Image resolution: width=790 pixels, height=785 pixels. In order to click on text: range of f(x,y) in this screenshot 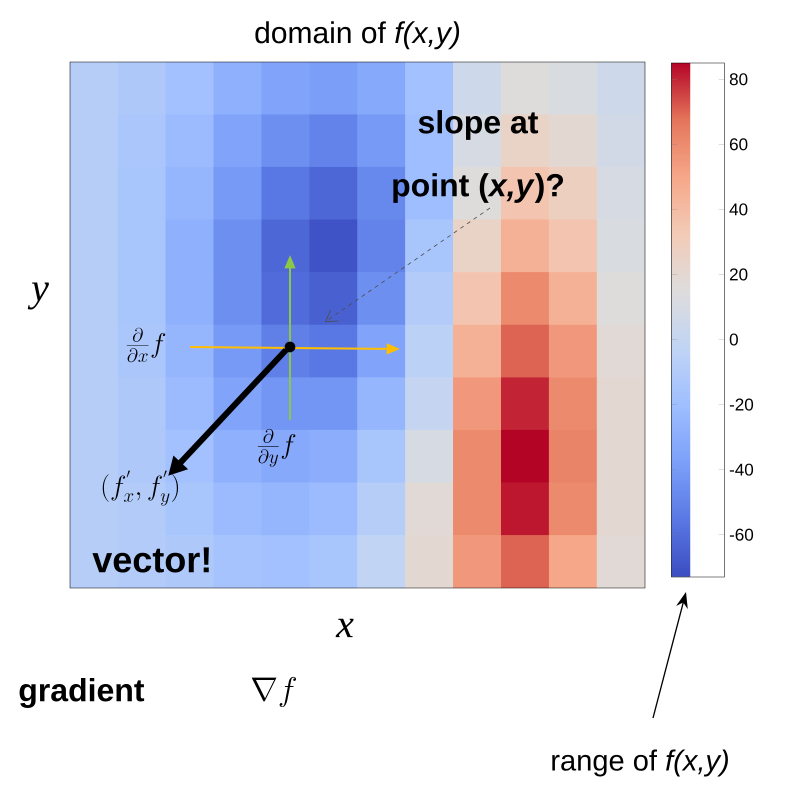, I will do `click(640, 763)`.